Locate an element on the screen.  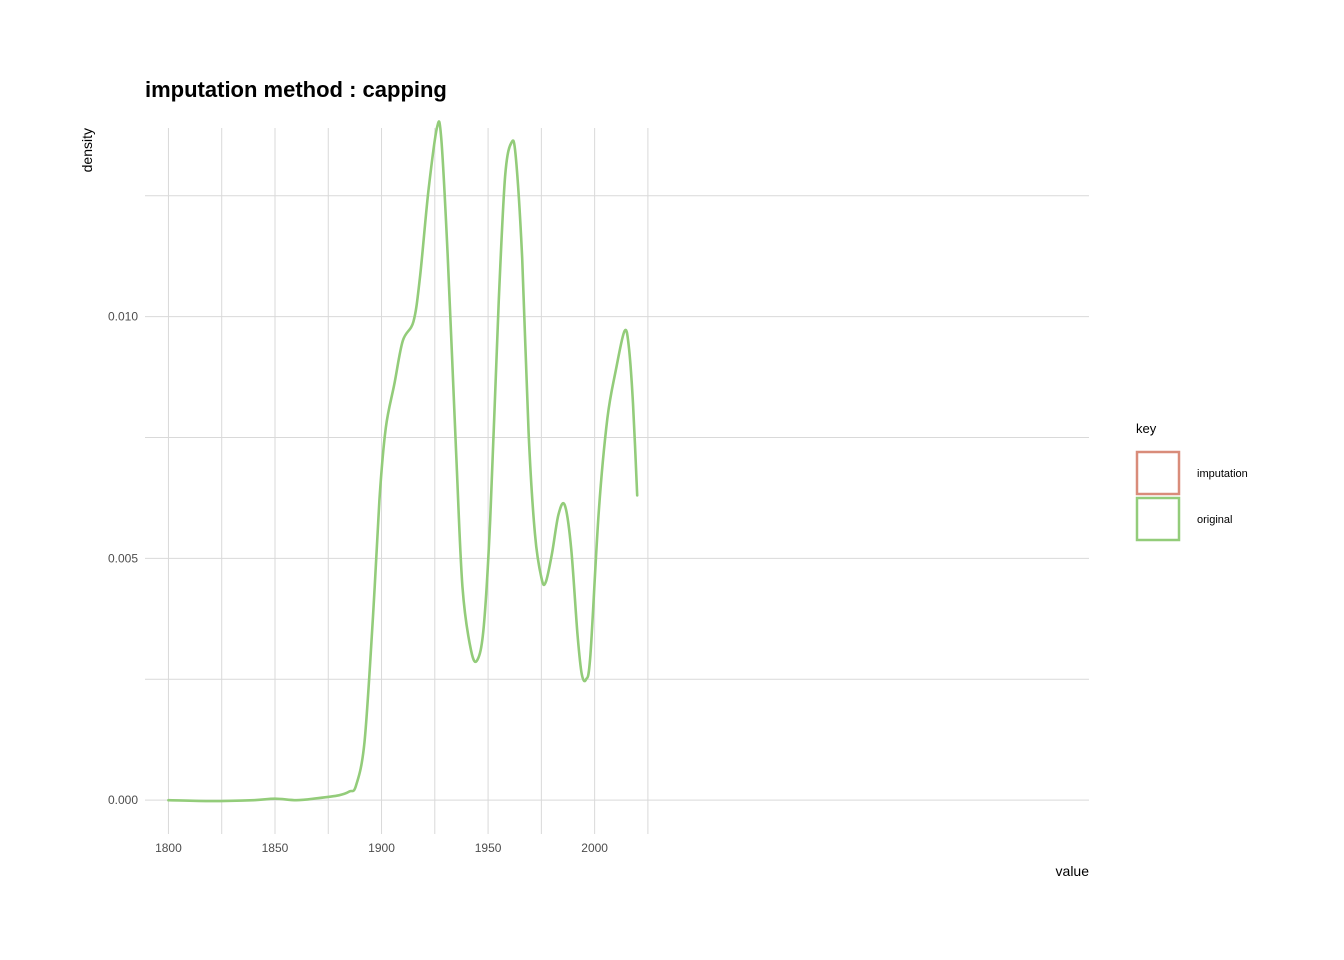
legend-label-imputation: imputation is located at coordinates (1222, 474).